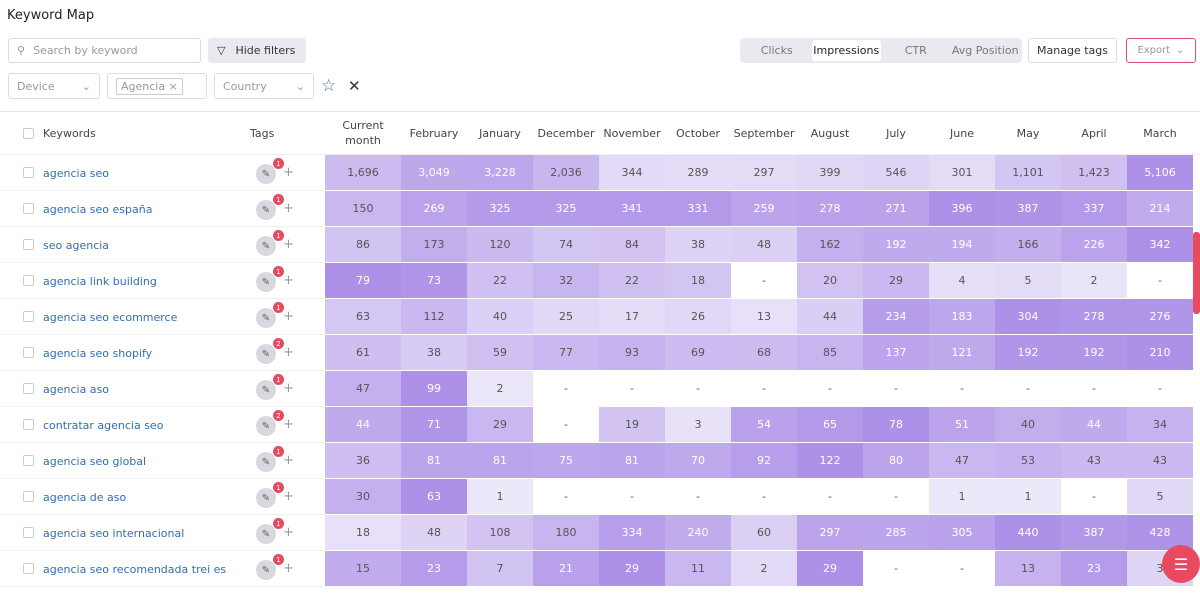  I want to click on keyword: contratar agencia seo, so click(103, 425).